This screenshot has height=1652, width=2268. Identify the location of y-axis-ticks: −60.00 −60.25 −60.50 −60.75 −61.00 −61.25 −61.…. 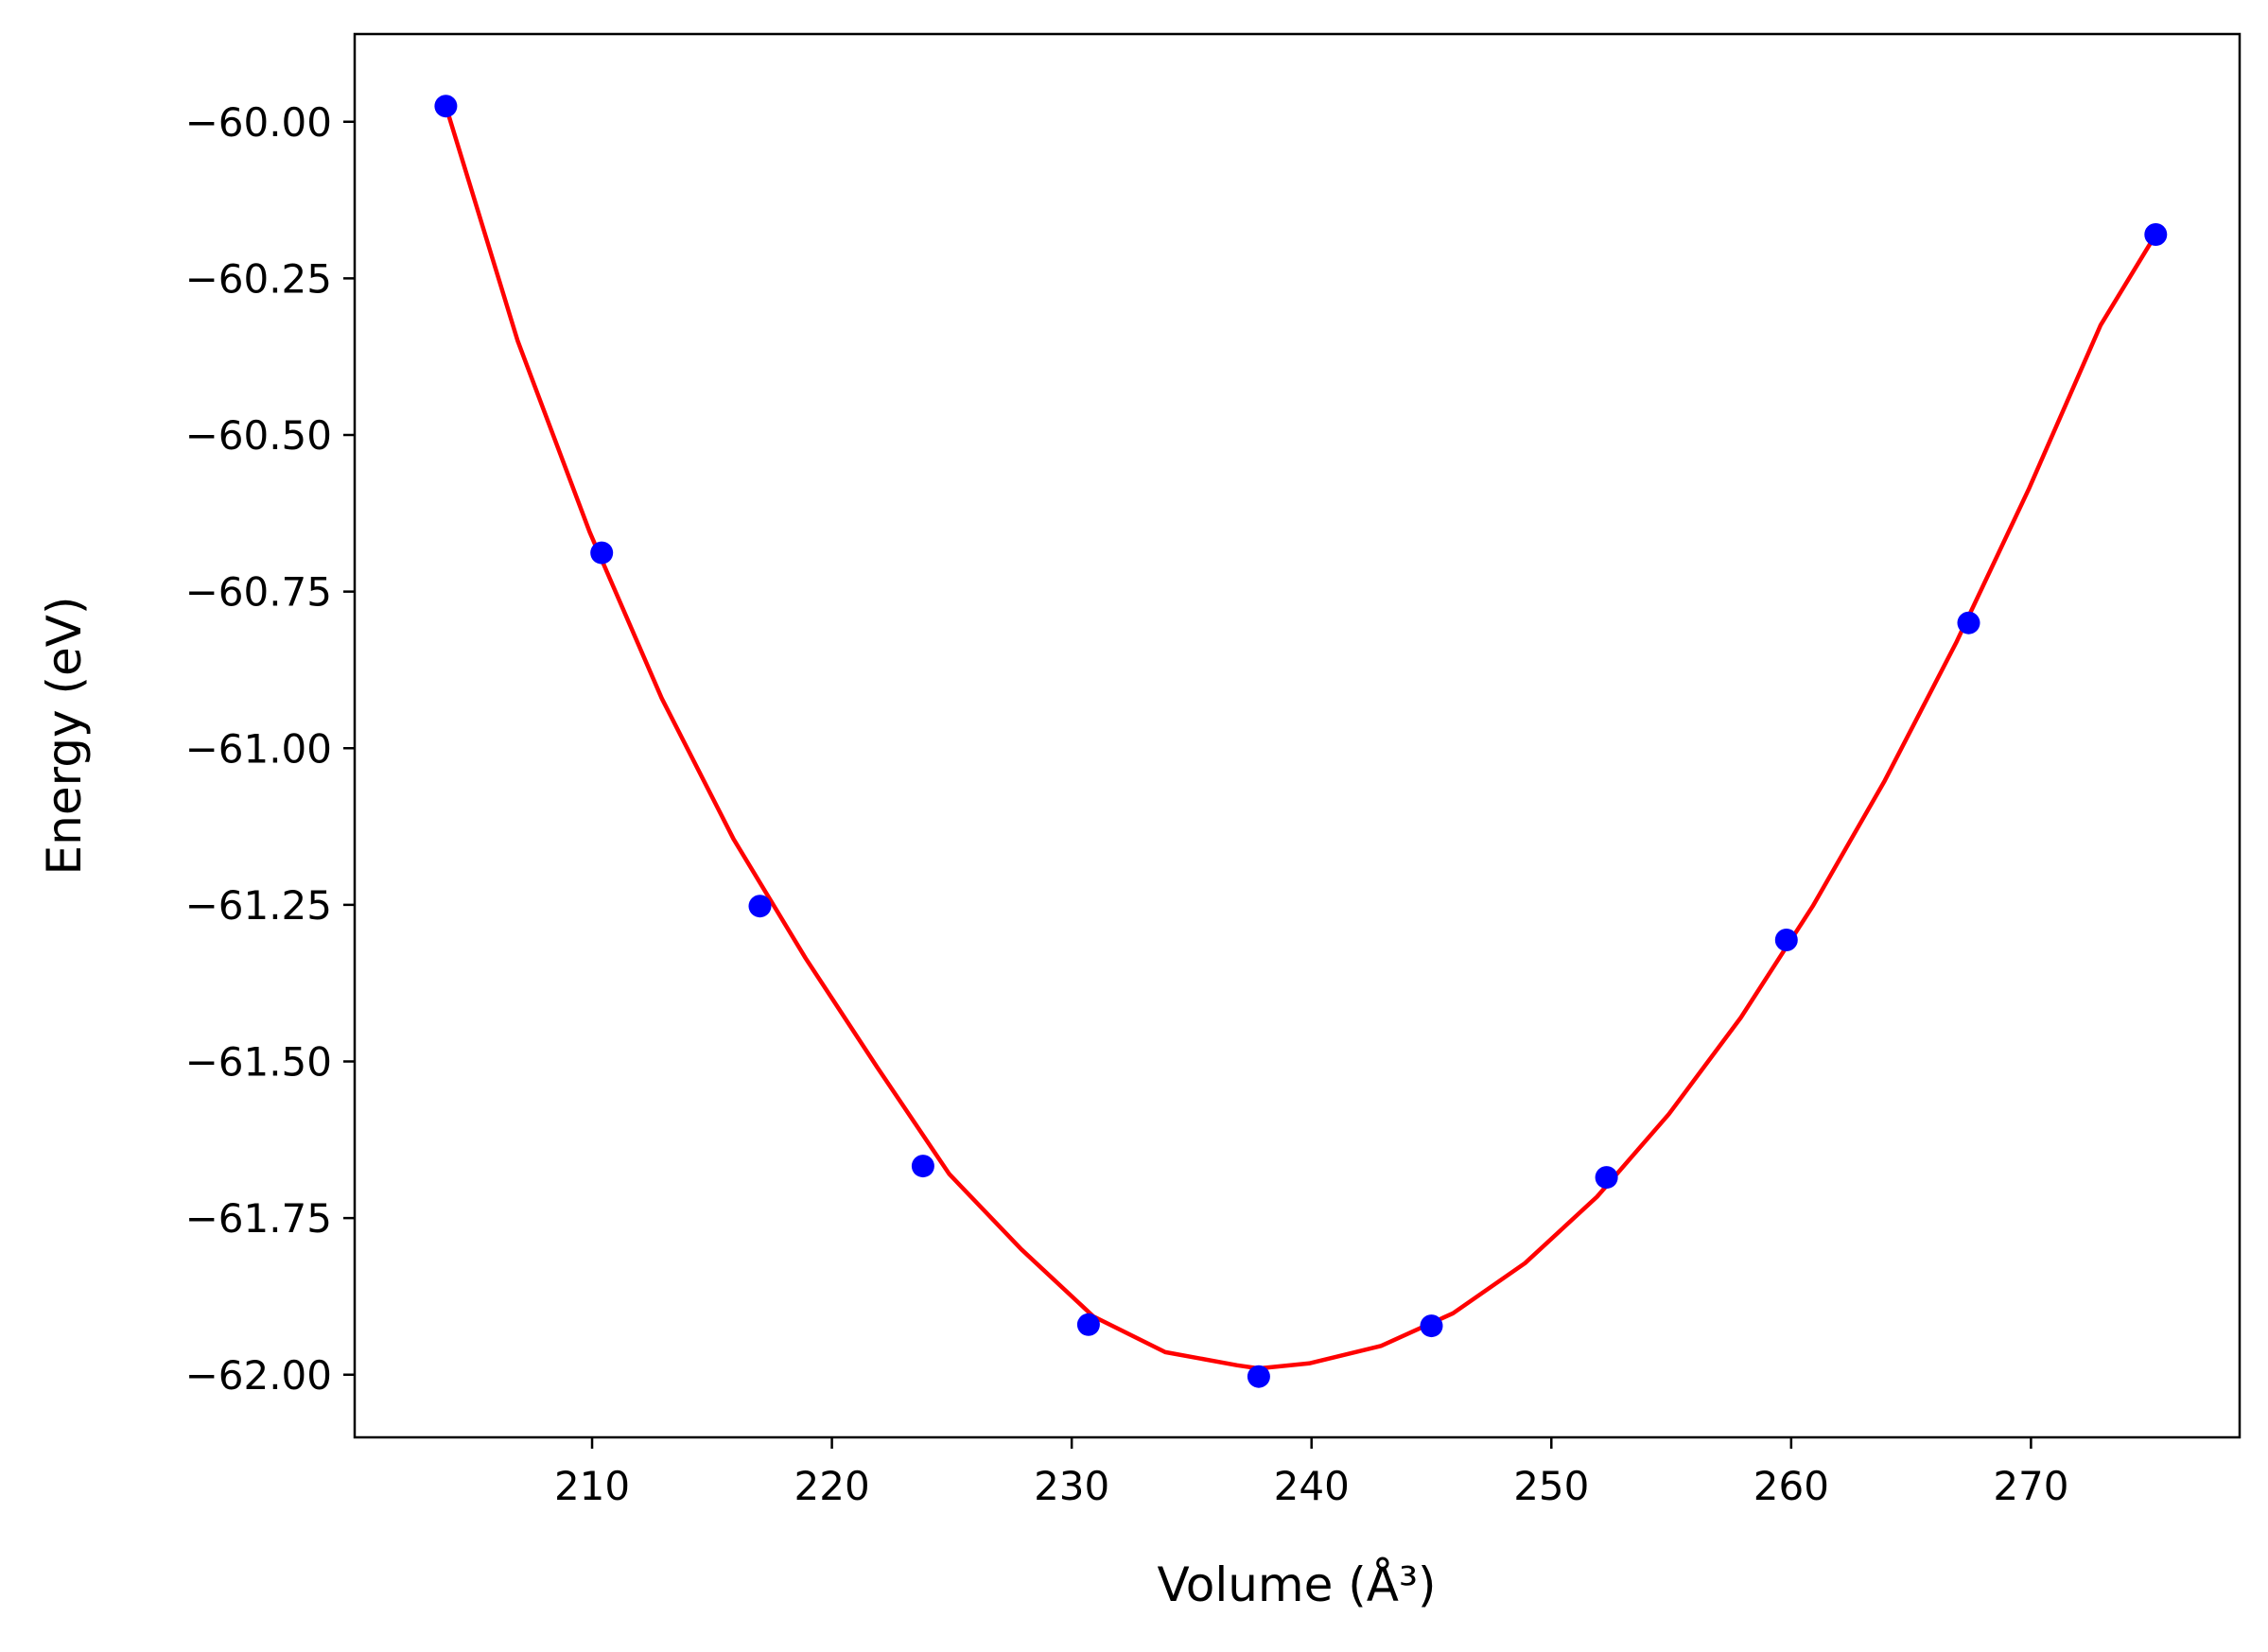
(270, 749).